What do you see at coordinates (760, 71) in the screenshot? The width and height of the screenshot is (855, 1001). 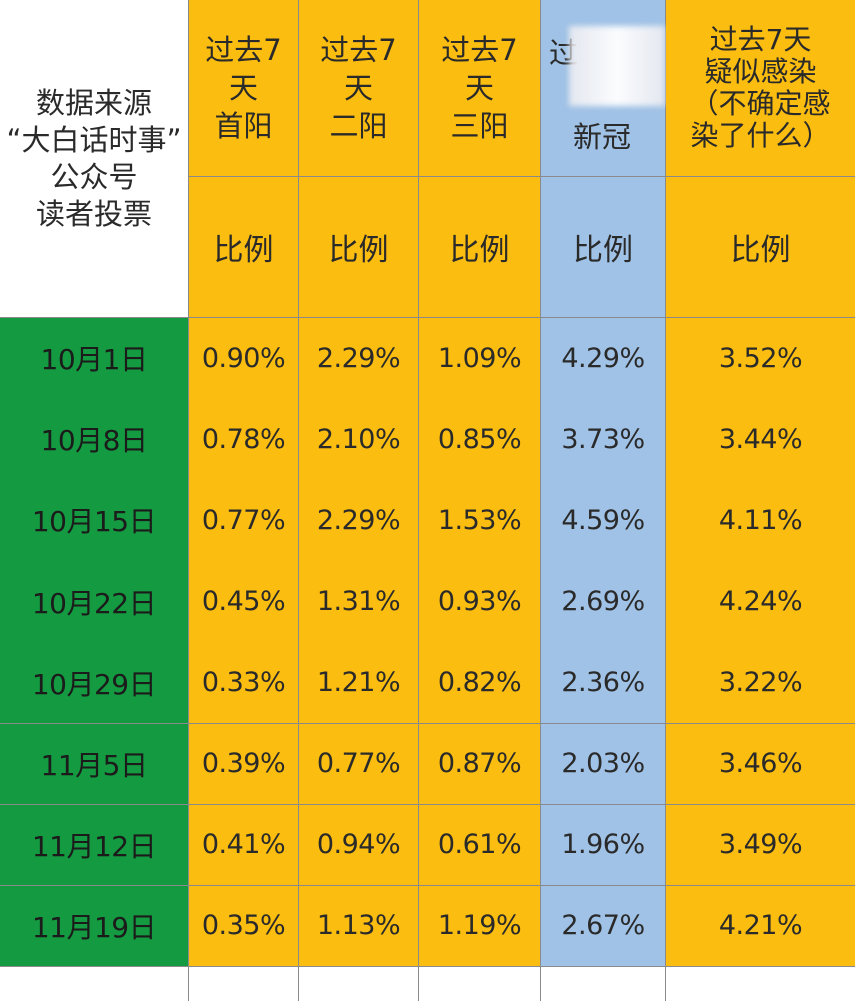 I see `col-header-line: 疑似感染` at bounding box center [760, 71].